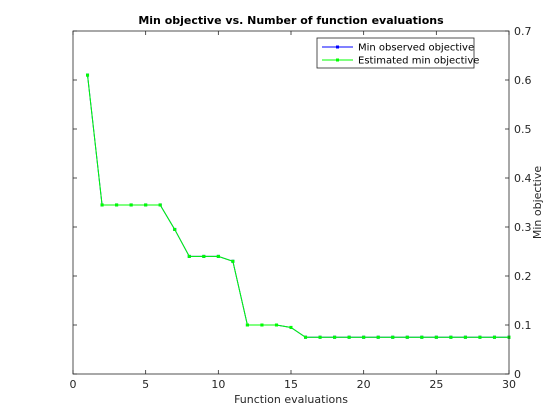  Describe the element at coordinates (291, 399) in the screenshot. I see `x-axis-title: Function evaluations` at that location.